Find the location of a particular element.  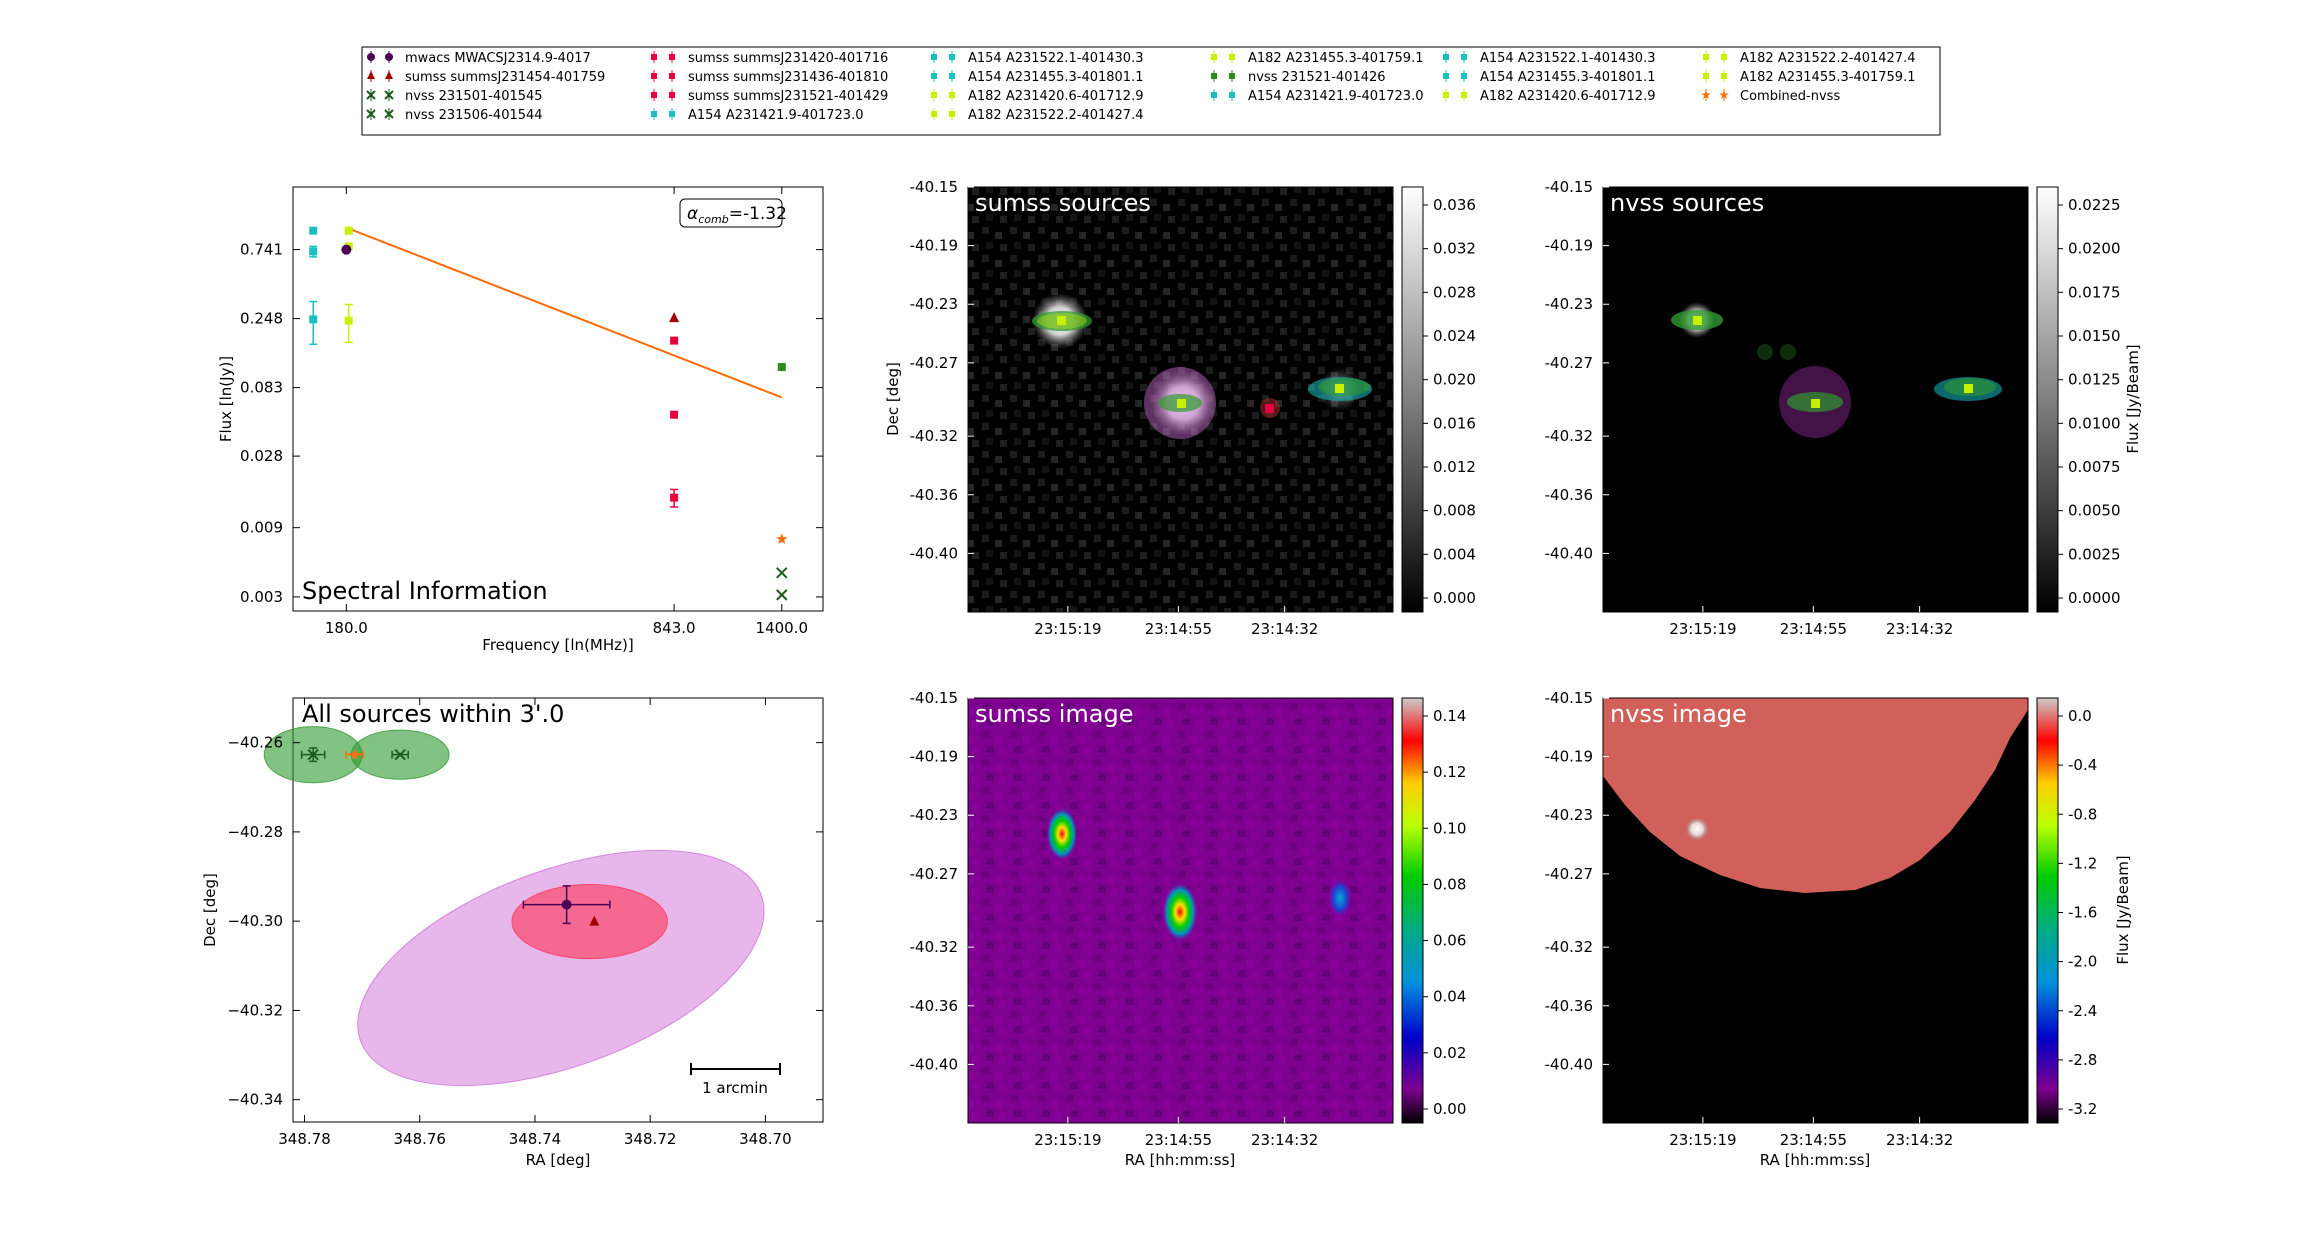

legend-label: A154 A231455.3-401801.1 is located at coordinates (1055, 77).